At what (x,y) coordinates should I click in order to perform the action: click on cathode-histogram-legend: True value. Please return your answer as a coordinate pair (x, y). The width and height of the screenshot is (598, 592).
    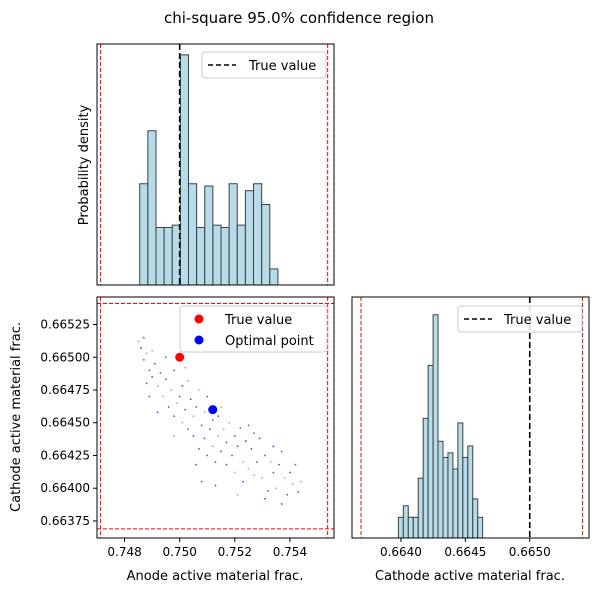
    Looking at the image, I should click on (520, 319).